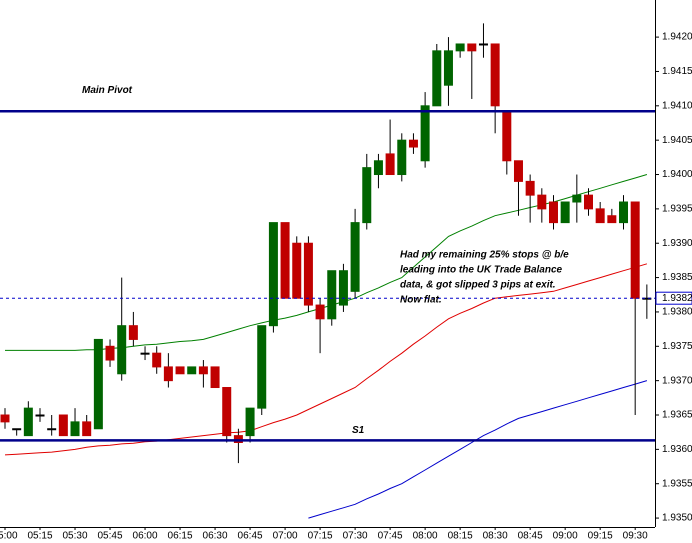 This screenshot has width=692, height=543. I want to click on x-tick-label: 08:00, so click(425, 536).